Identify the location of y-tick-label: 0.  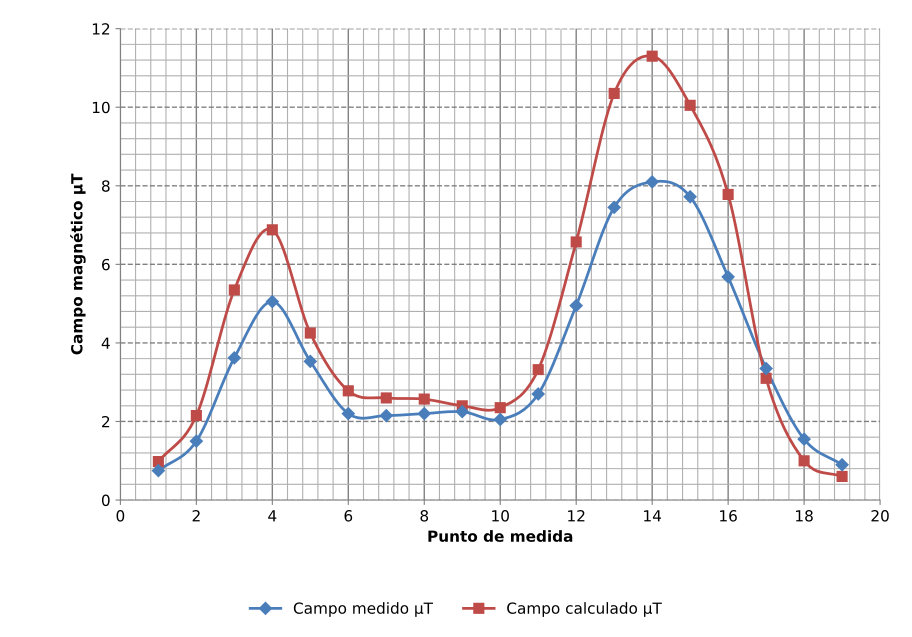
(106, 500).